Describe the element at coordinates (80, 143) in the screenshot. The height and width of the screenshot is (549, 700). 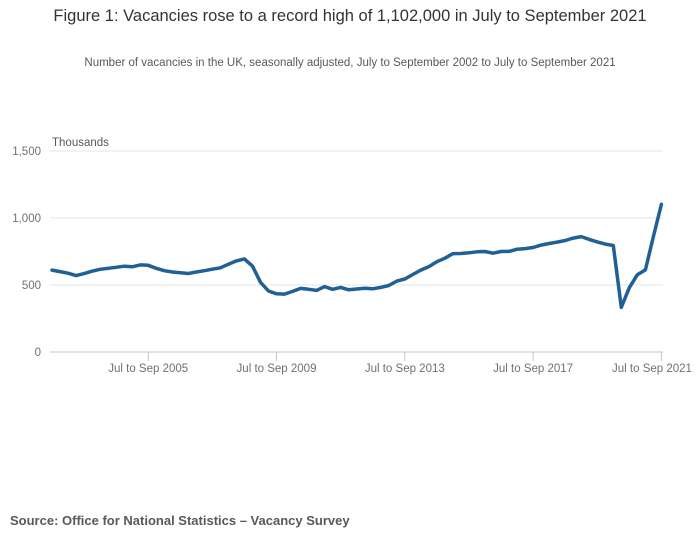
I see `y-axis-unit-label: Thousands` at that location.